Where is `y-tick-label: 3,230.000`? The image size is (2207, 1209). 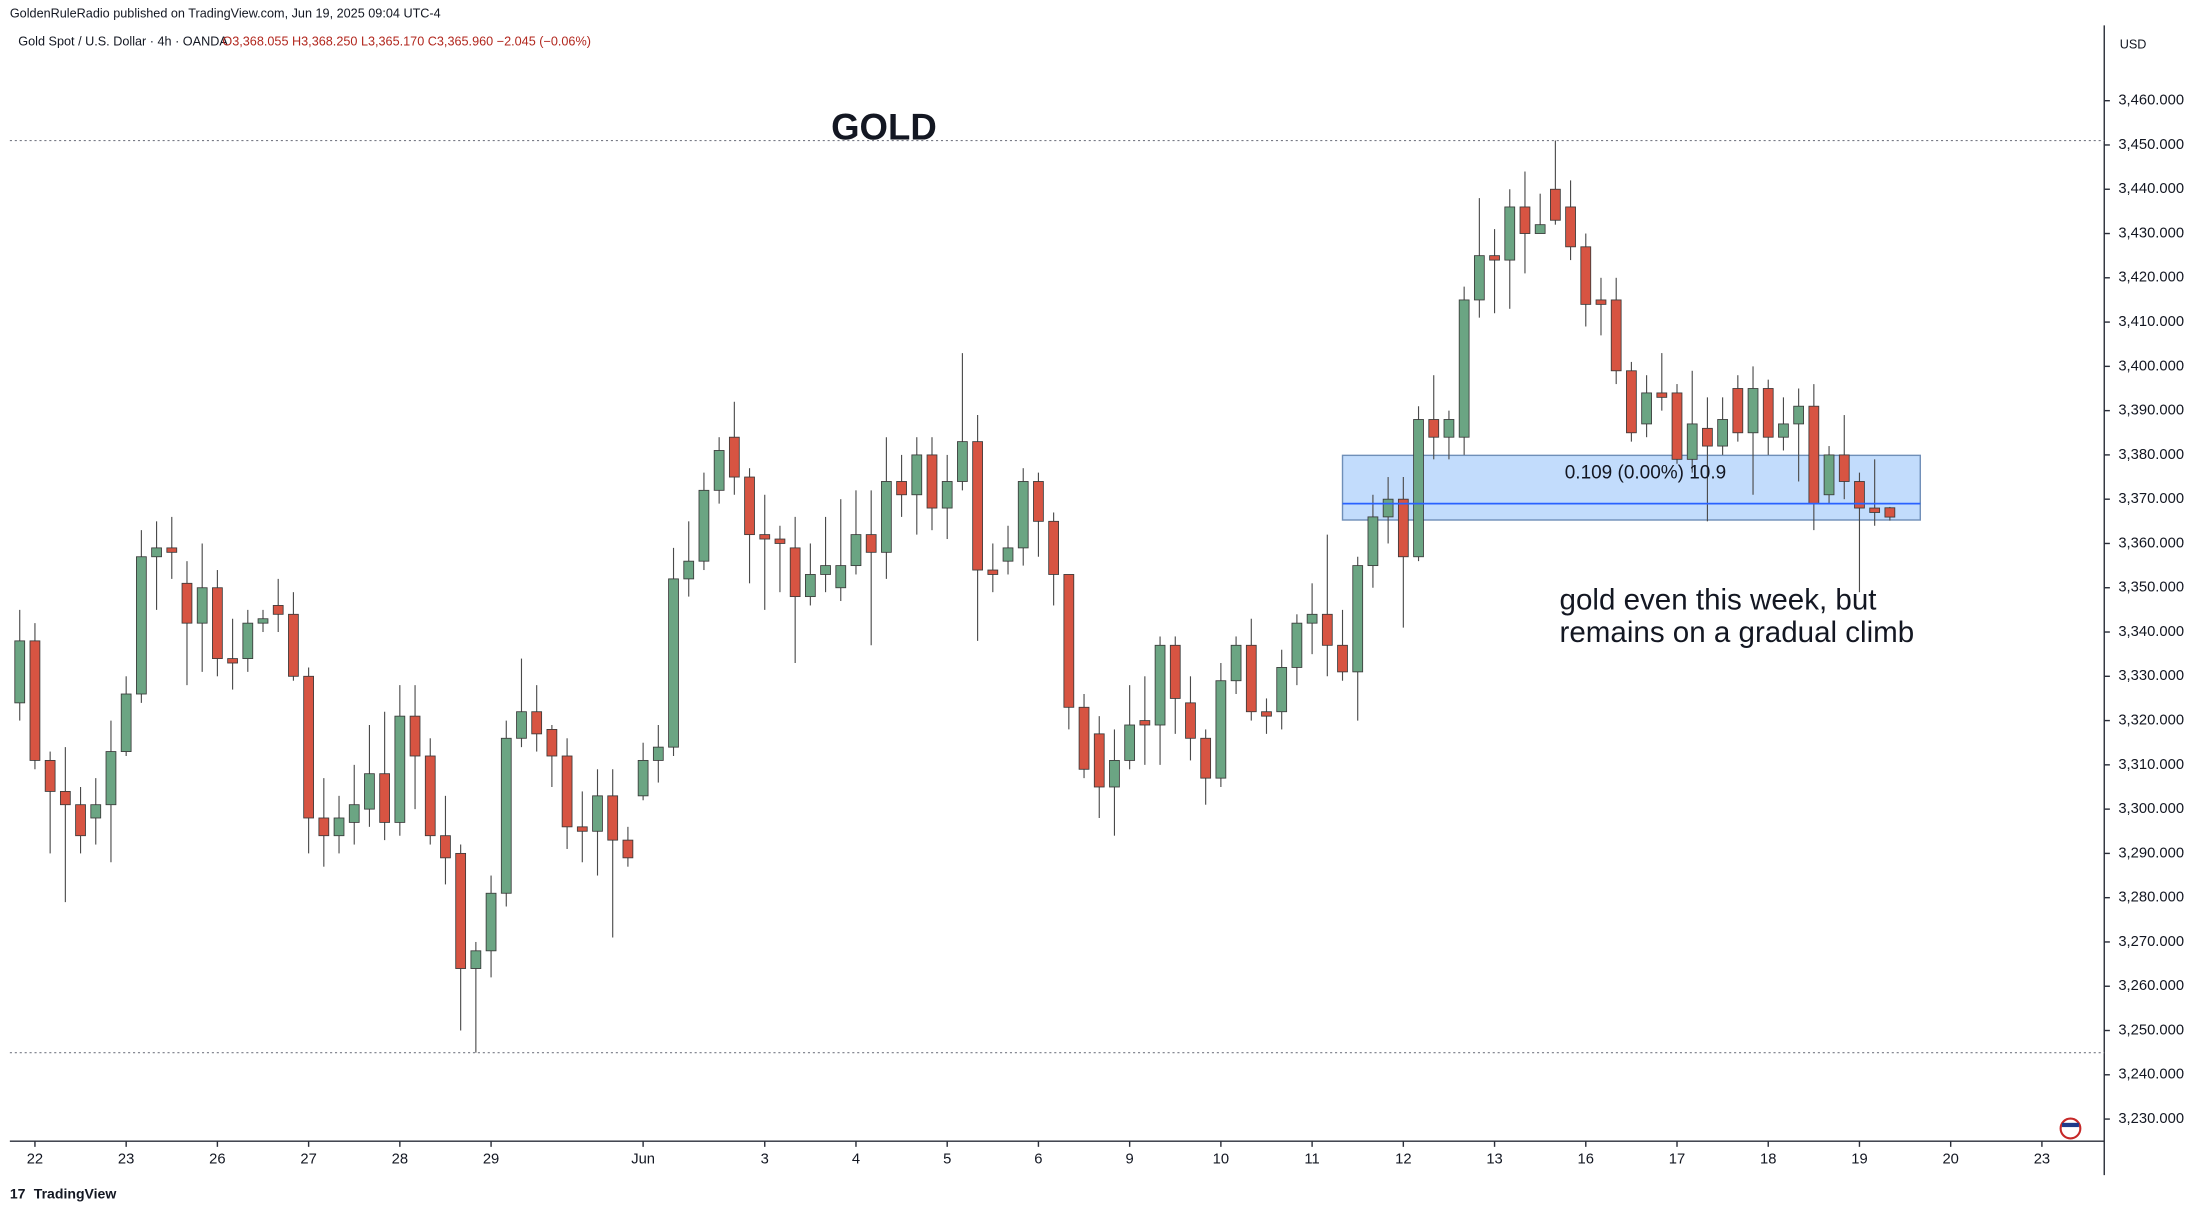
y-tick-label: 3,230.000 is located at coordinates (2151, 1119).